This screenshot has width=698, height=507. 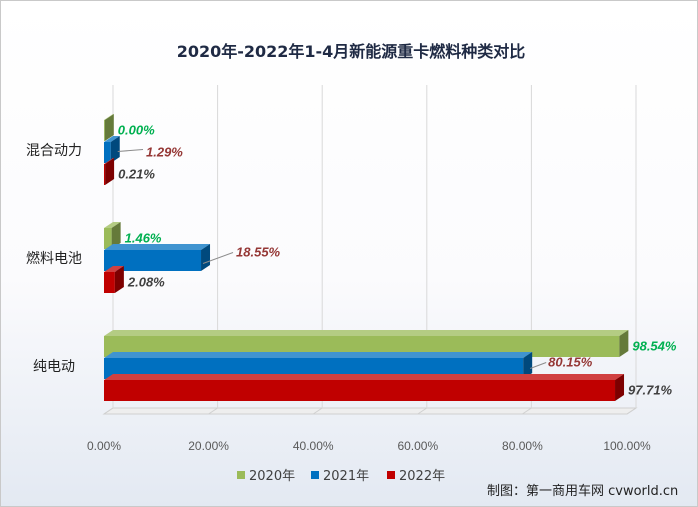 I want to click on data-label: 0.00%, so click(x=136, y=130).